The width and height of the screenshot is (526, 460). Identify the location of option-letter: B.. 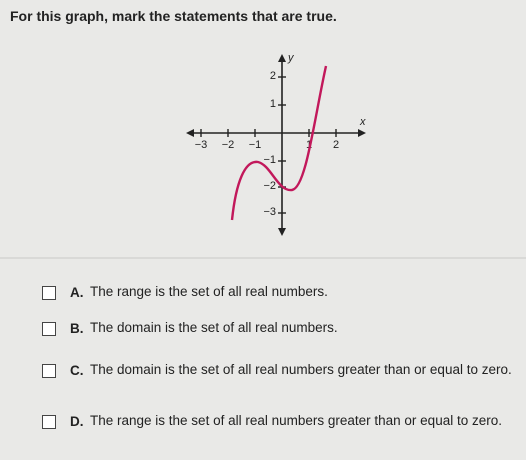
(77, 328).